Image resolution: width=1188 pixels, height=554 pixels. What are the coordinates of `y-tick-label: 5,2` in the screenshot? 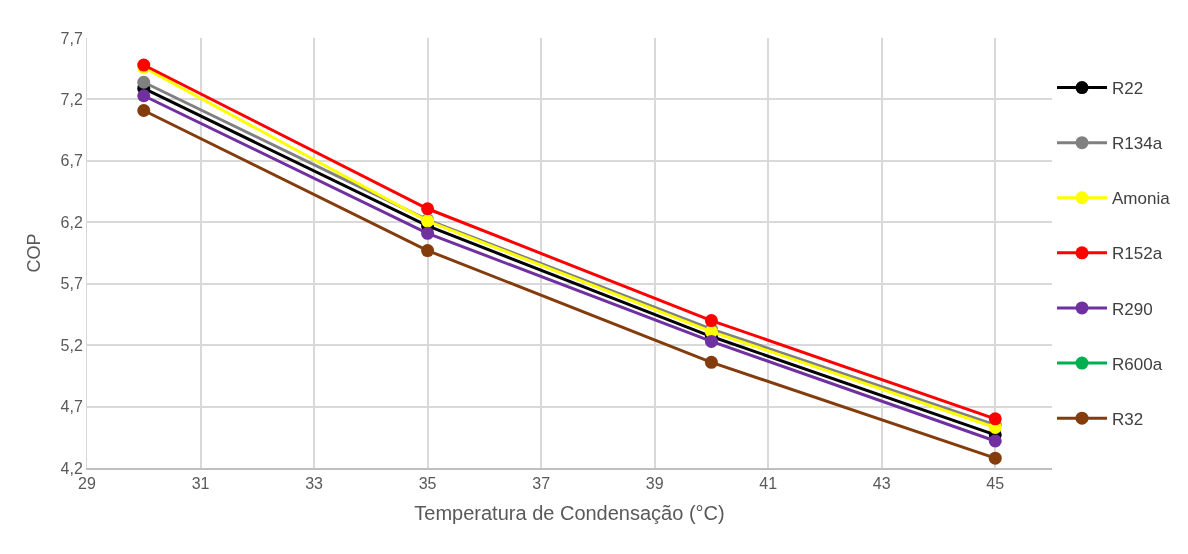 It's located at (71, 345).